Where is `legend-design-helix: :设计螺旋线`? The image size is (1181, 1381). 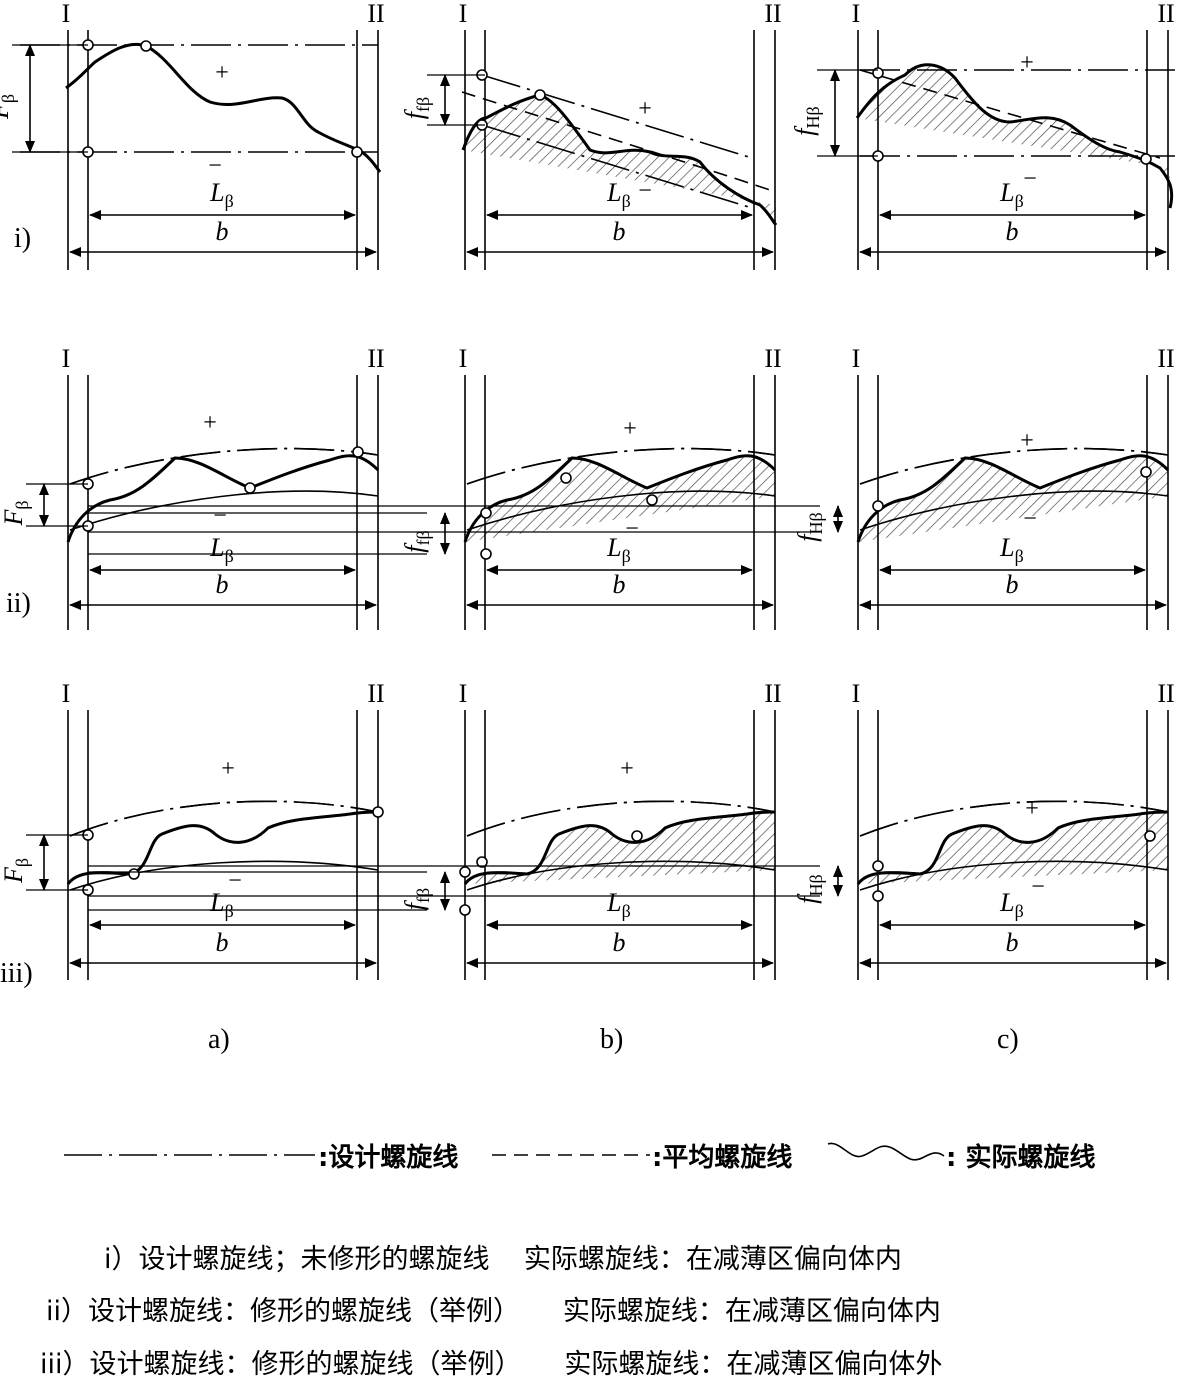 legend-design-helix: :设计螺旋线 is located at coordinates (388, 1158).